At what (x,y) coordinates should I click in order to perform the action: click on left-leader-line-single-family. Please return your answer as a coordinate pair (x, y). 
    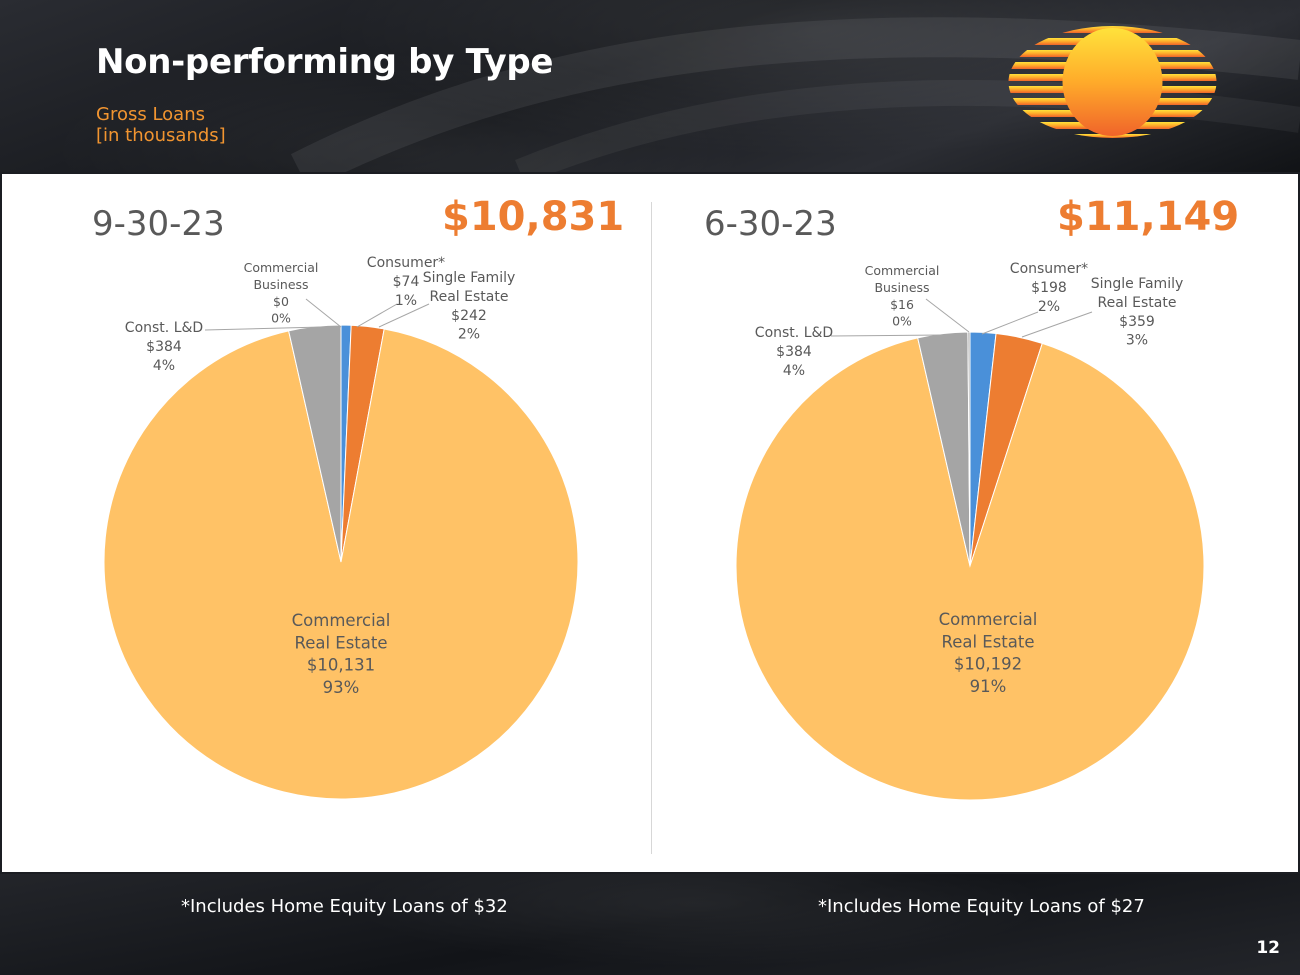
    Looking at the image, I should click on (404, 315).